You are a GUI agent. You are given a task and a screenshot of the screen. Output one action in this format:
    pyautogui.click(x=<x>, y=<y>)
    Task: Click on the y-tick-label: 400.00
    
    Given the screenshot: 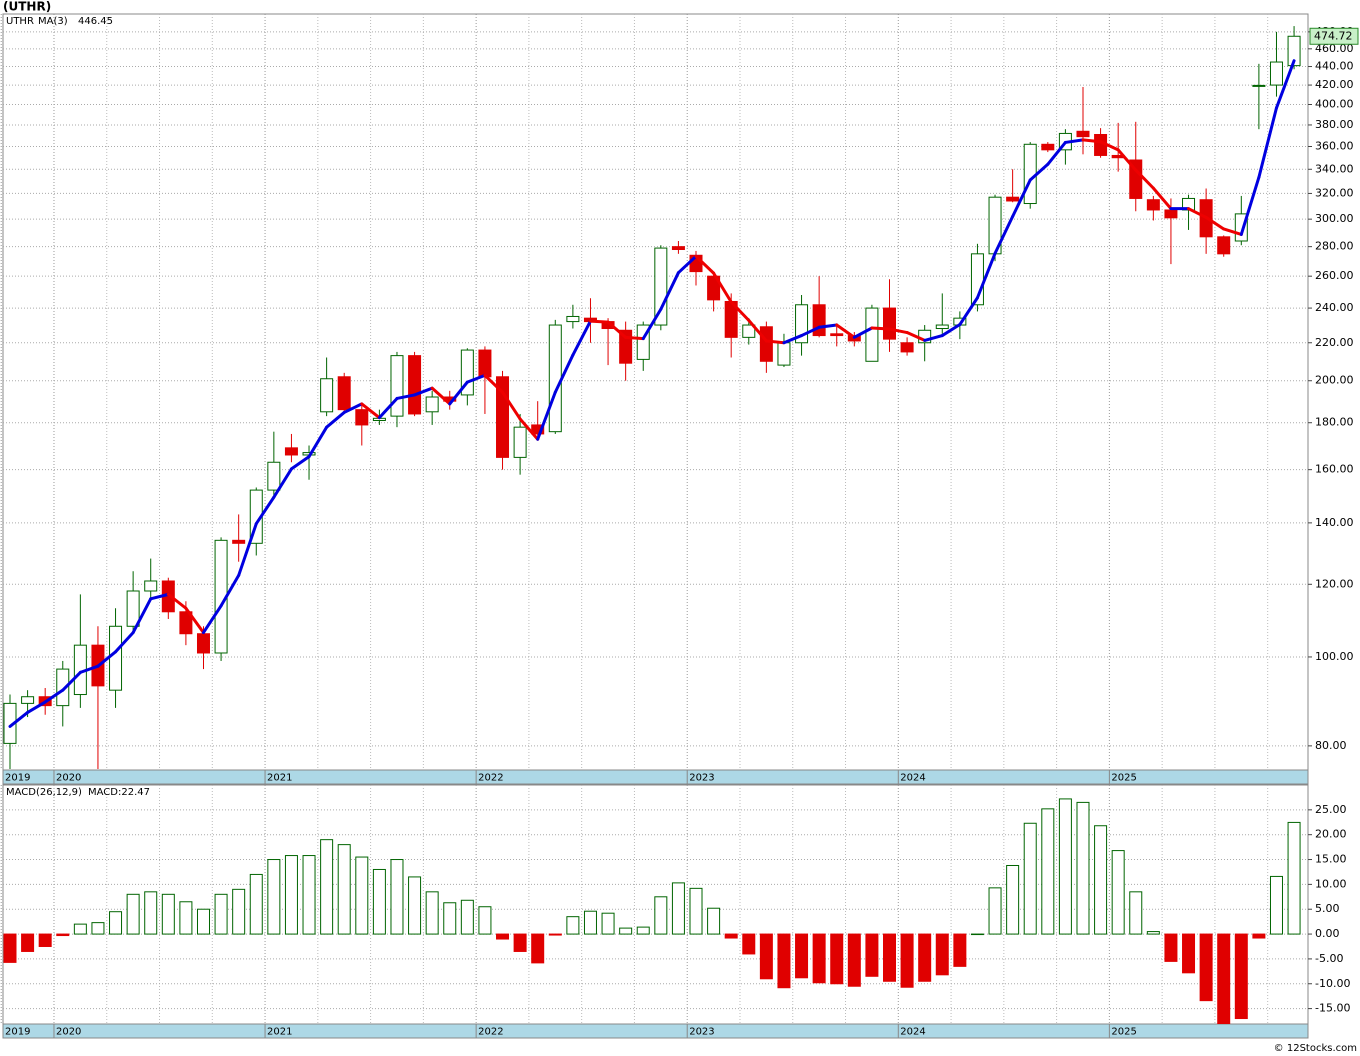 What is the action you would take?
    pyautogui.click(x=1334, y=104)
    